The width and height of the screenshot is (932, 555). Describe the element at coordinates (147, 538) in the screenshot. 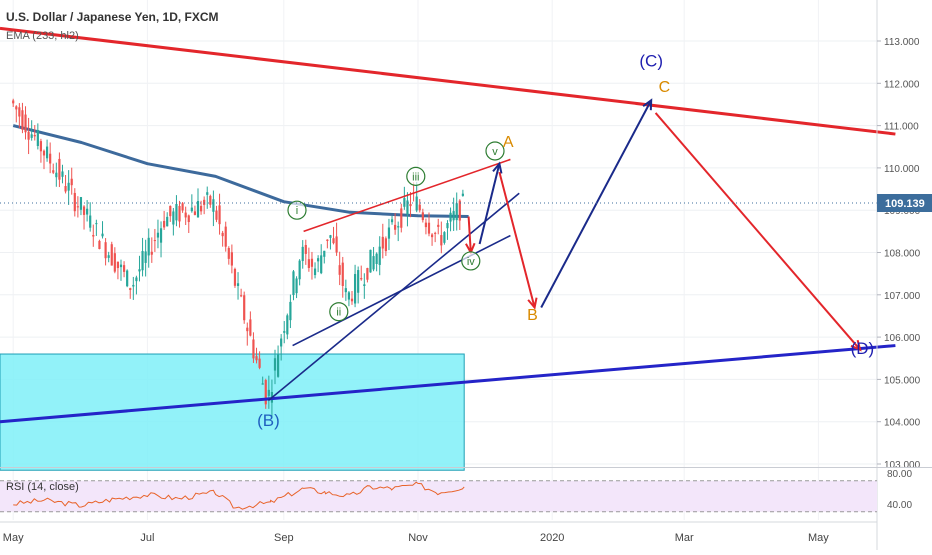

I see `time-tick-label: Jul` at that location.